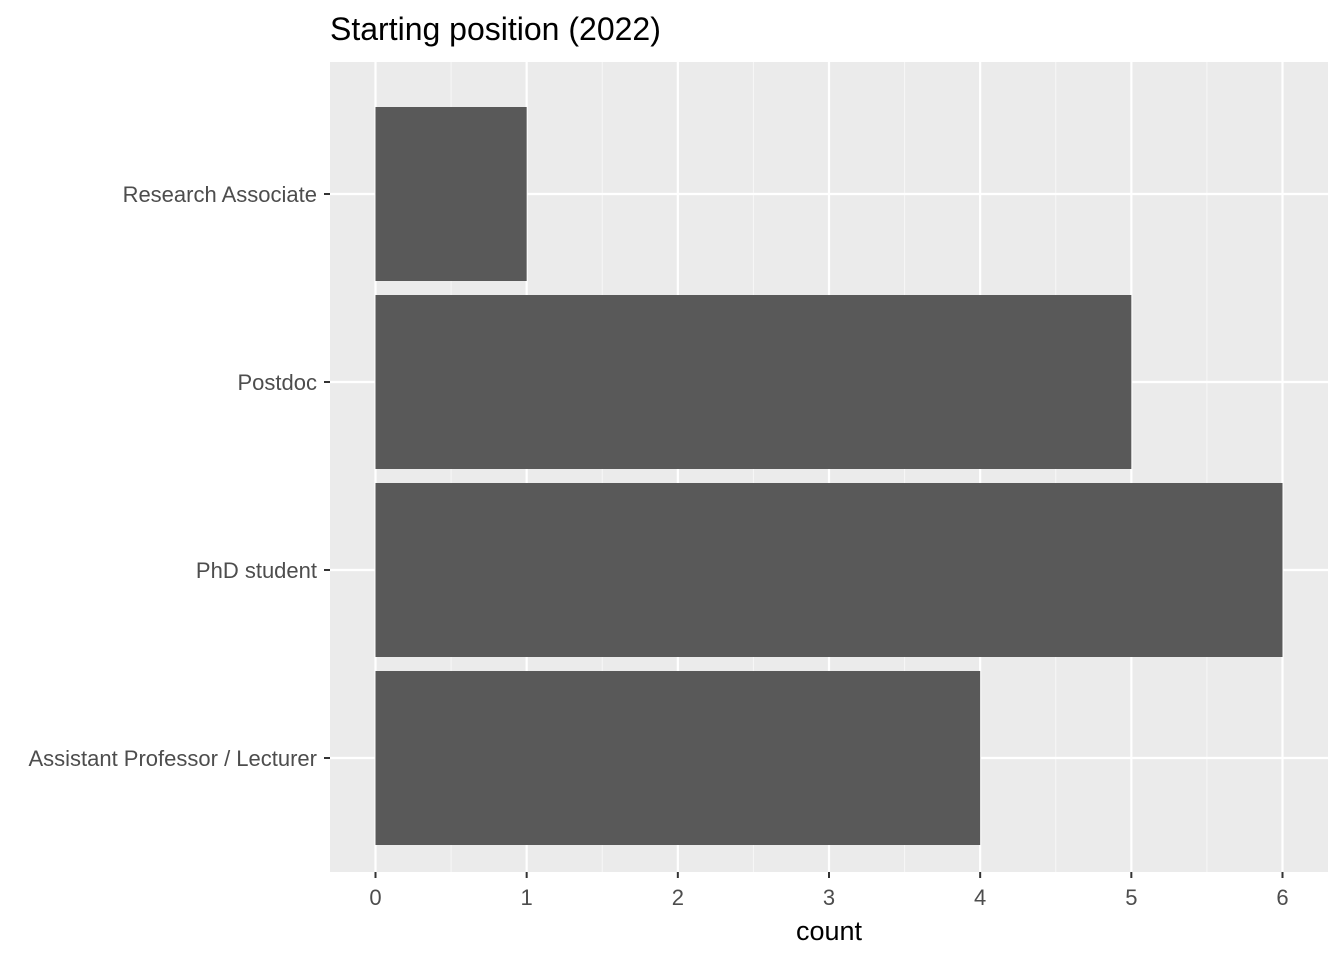 The width and height of the screenshot is (1344, 965). I want to click on x-axis-title: count, so click(829, 931).